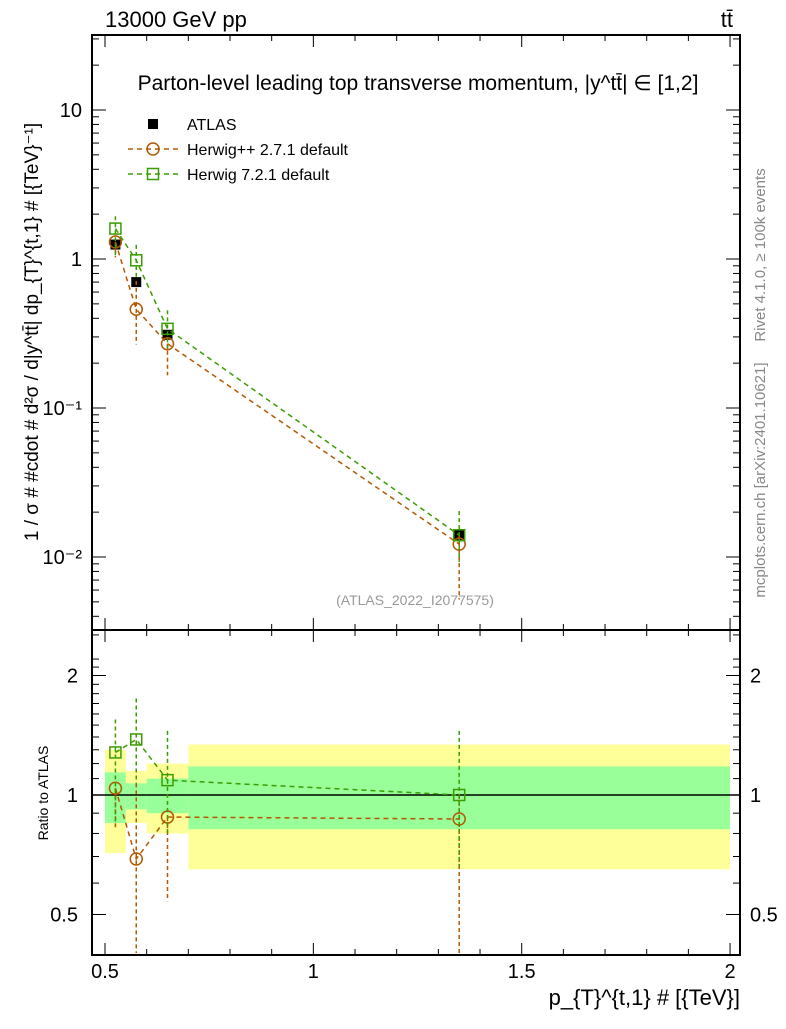 This screenshot has width=786, height=1029. Describe the element at coordinates (760, 254) in the screenshot. I see `rivet-label: Rivet 4.1.0, ≥ 100k events` at that location.